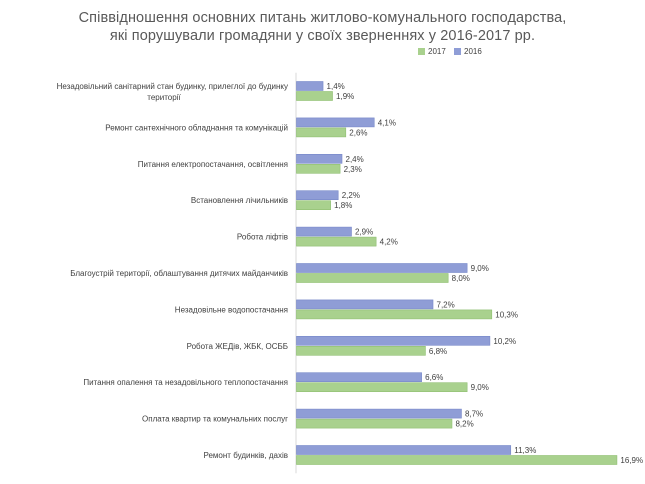 This screenshot has height=484, width=645. I want to click on data-label-2016: 6,6%, so click(434, 377).